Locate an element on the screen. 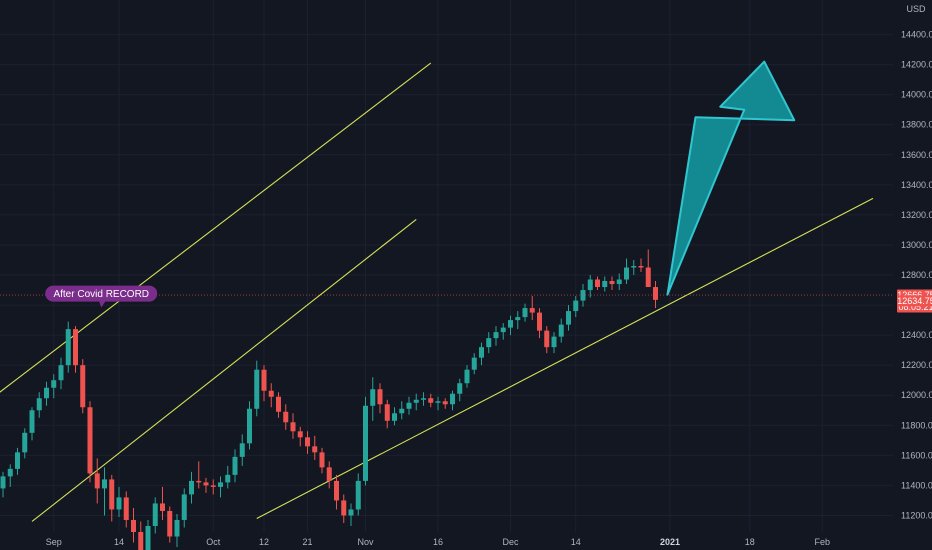  time-tick-label: 14 is located at coordinates (119, 542).